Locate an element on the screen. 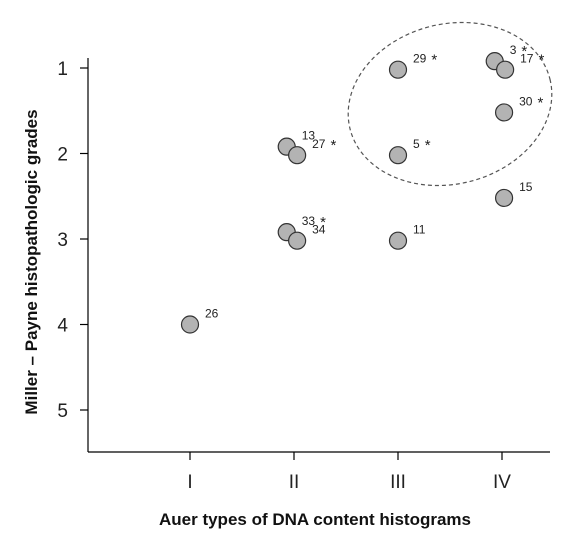  point-label: 13 is located at coordinates (309, 136).